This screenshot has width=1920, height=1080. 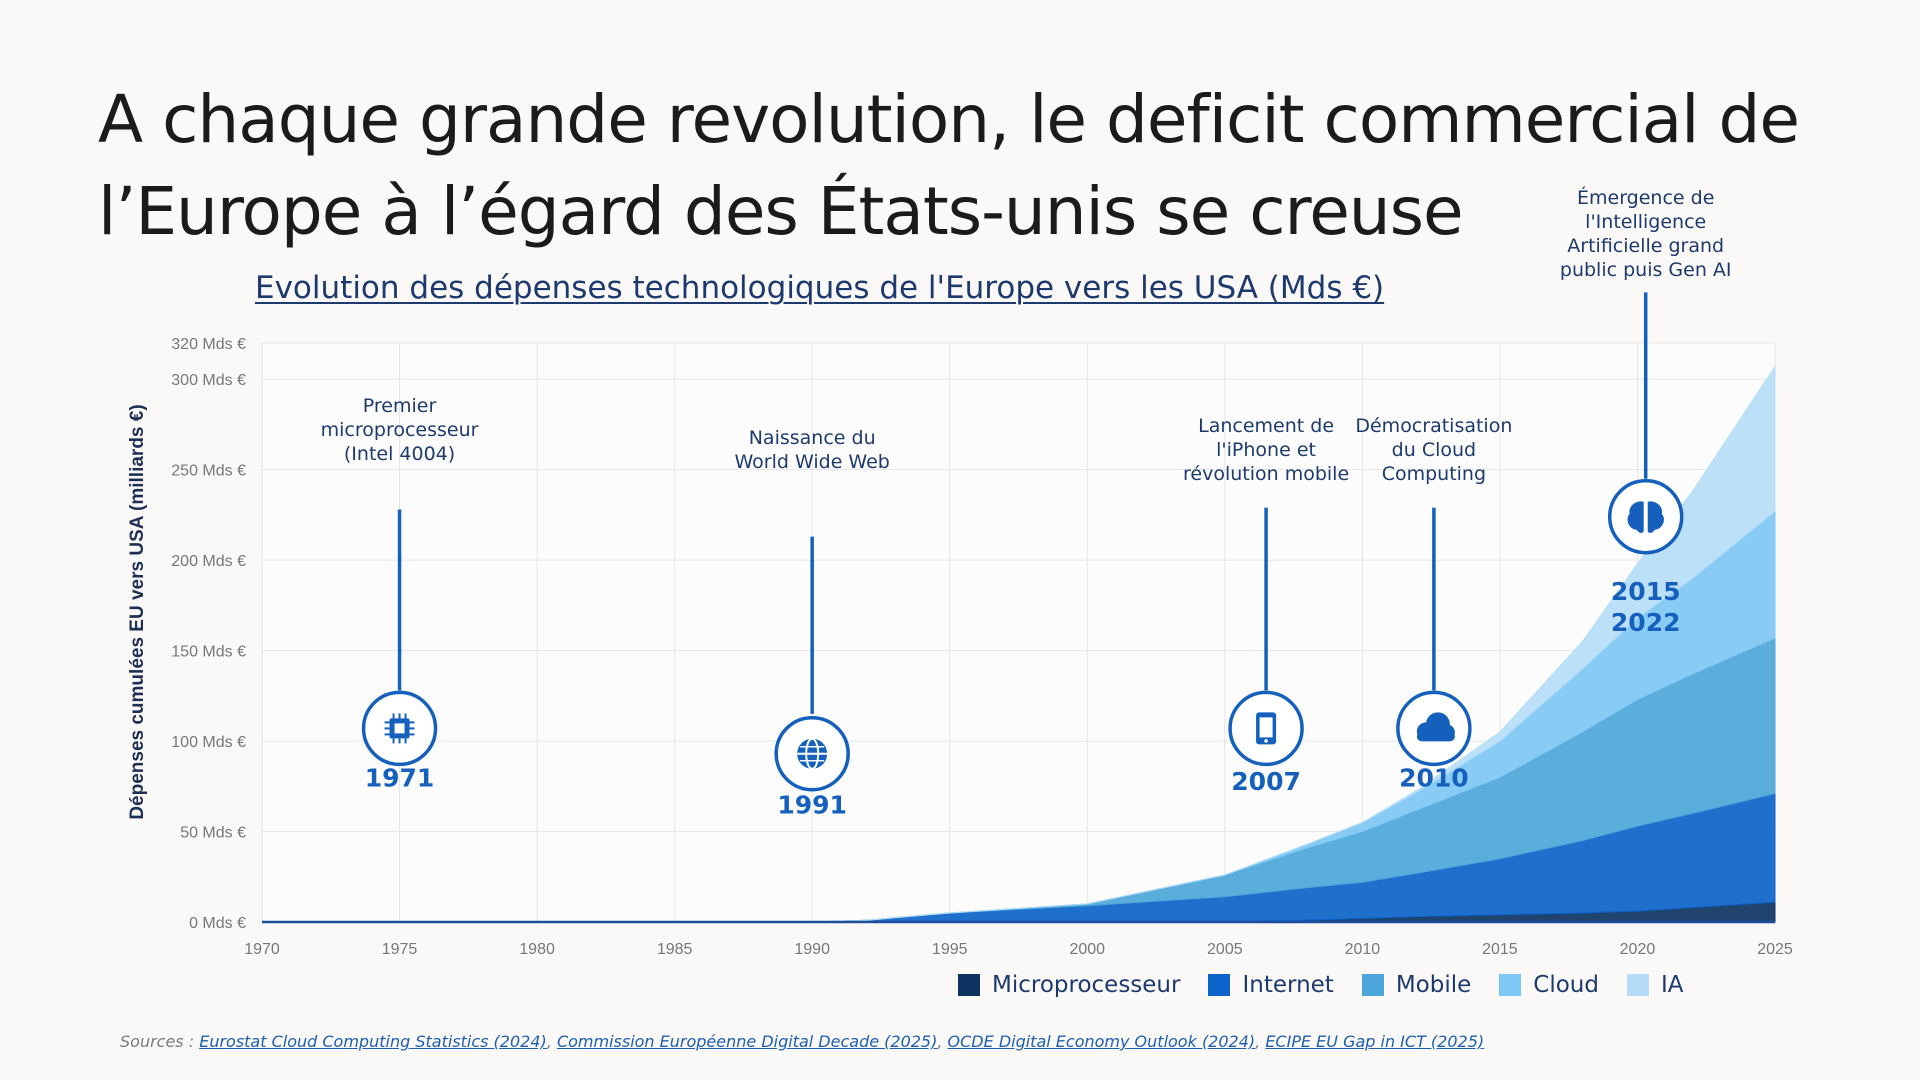 What do you see at coordinates (1645, 197) in the screenshot?
I see `event-description: Émergence de` at bounding box center [1645, 197].